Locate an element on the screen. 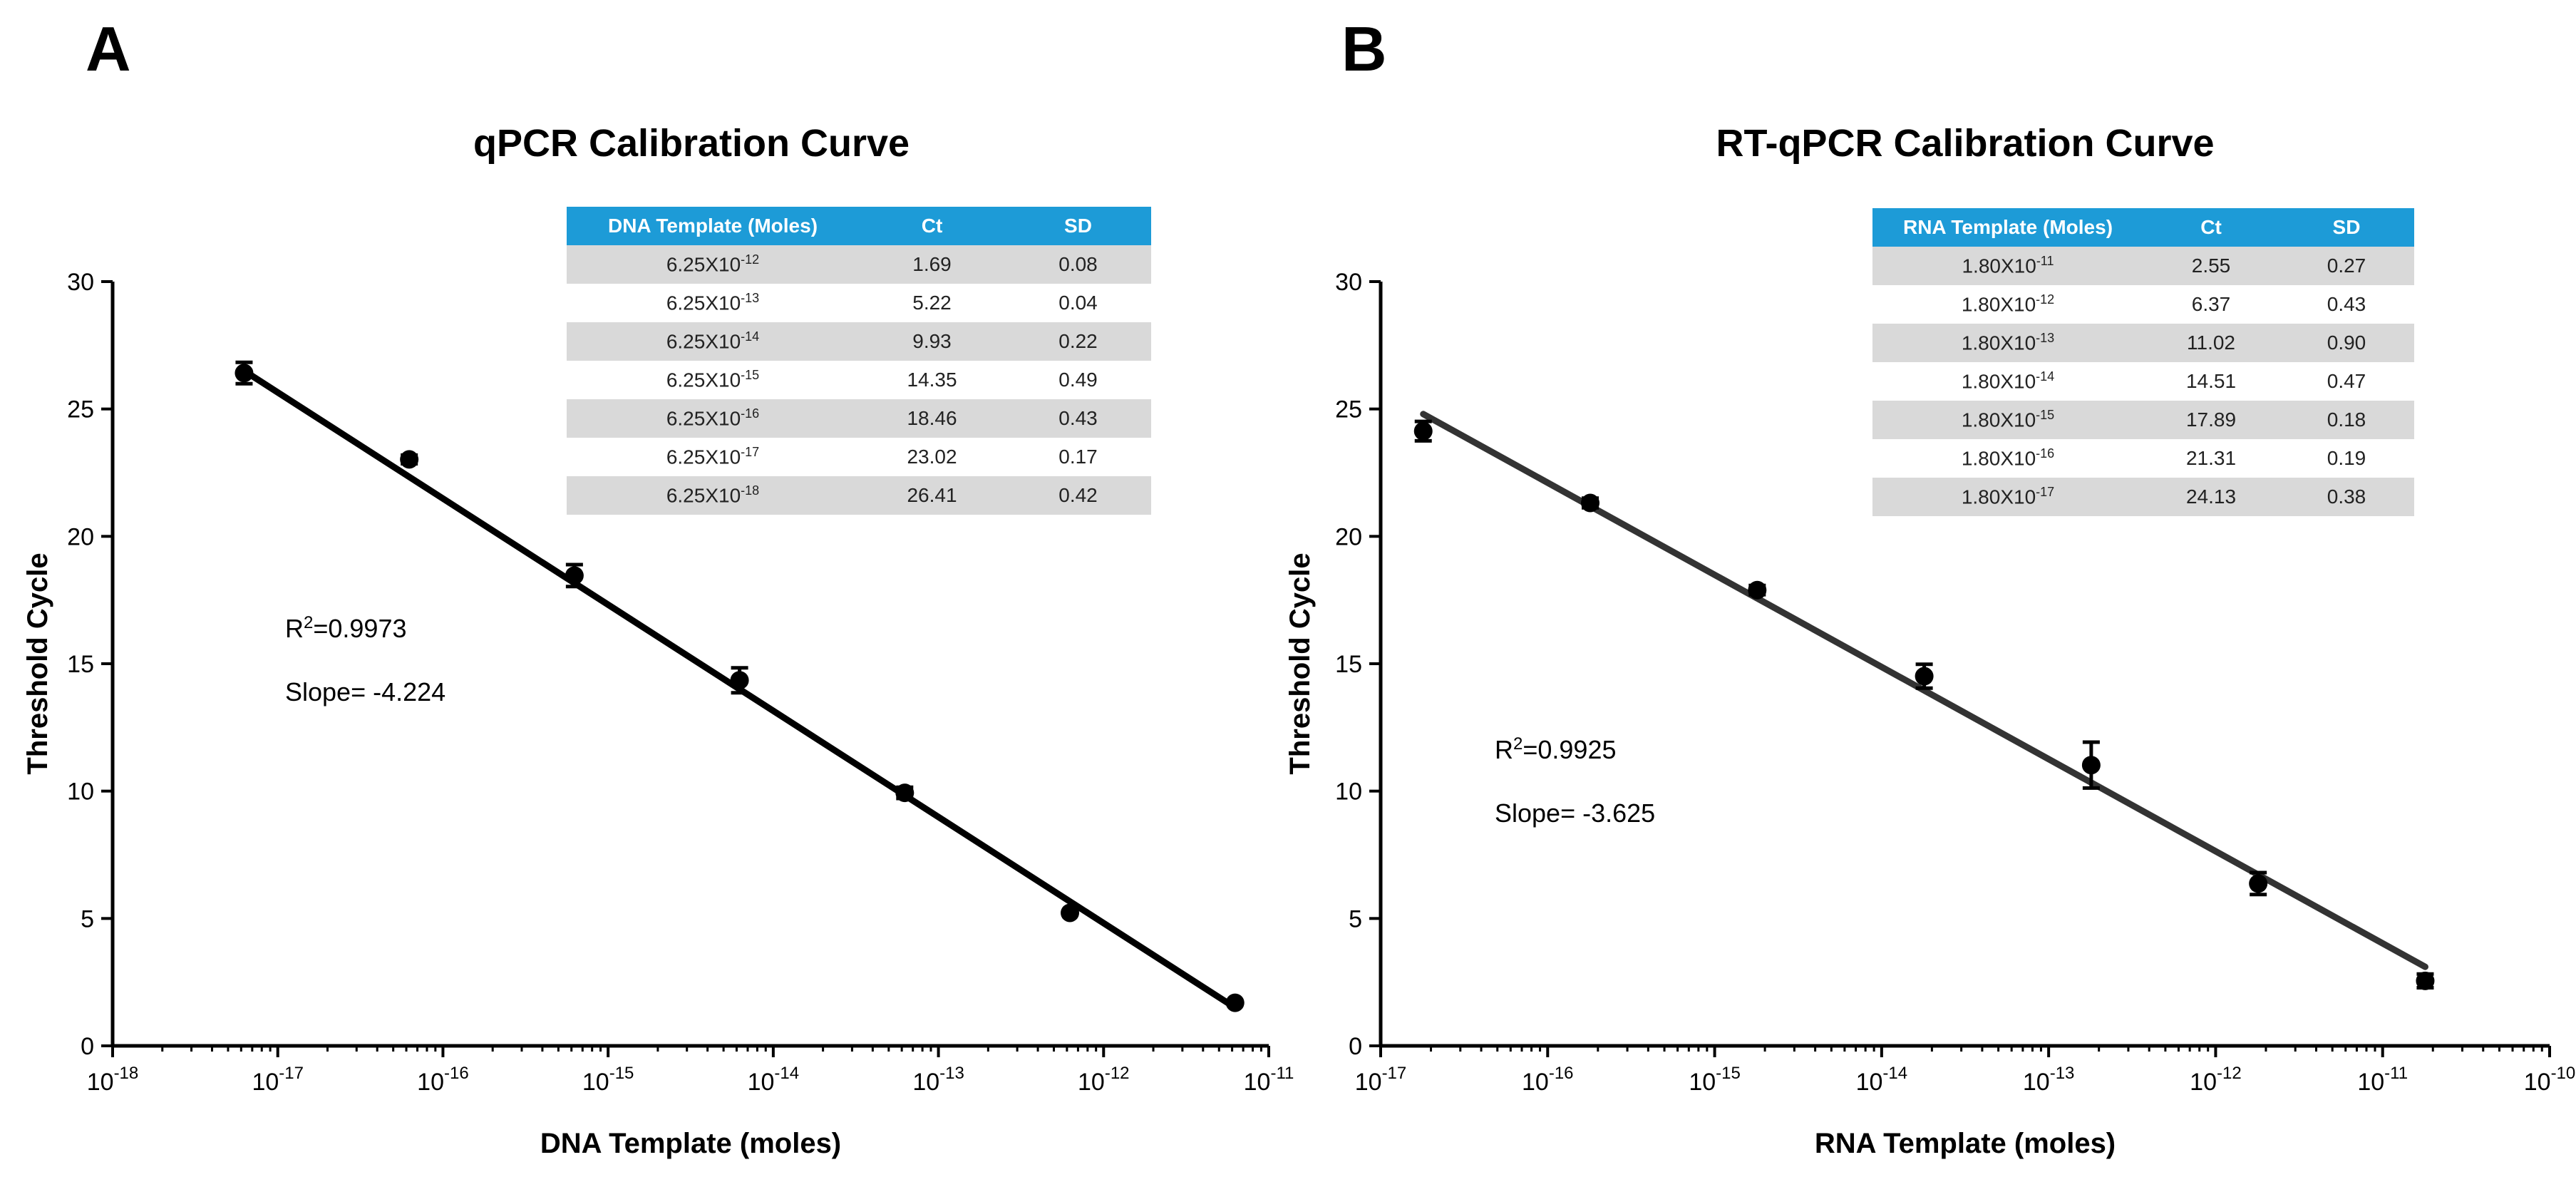 The width and height of the screenshot is (2576, 1187). table-row: 6.25X10-13 5.22 0.04 is located at coordinates (859, 303).